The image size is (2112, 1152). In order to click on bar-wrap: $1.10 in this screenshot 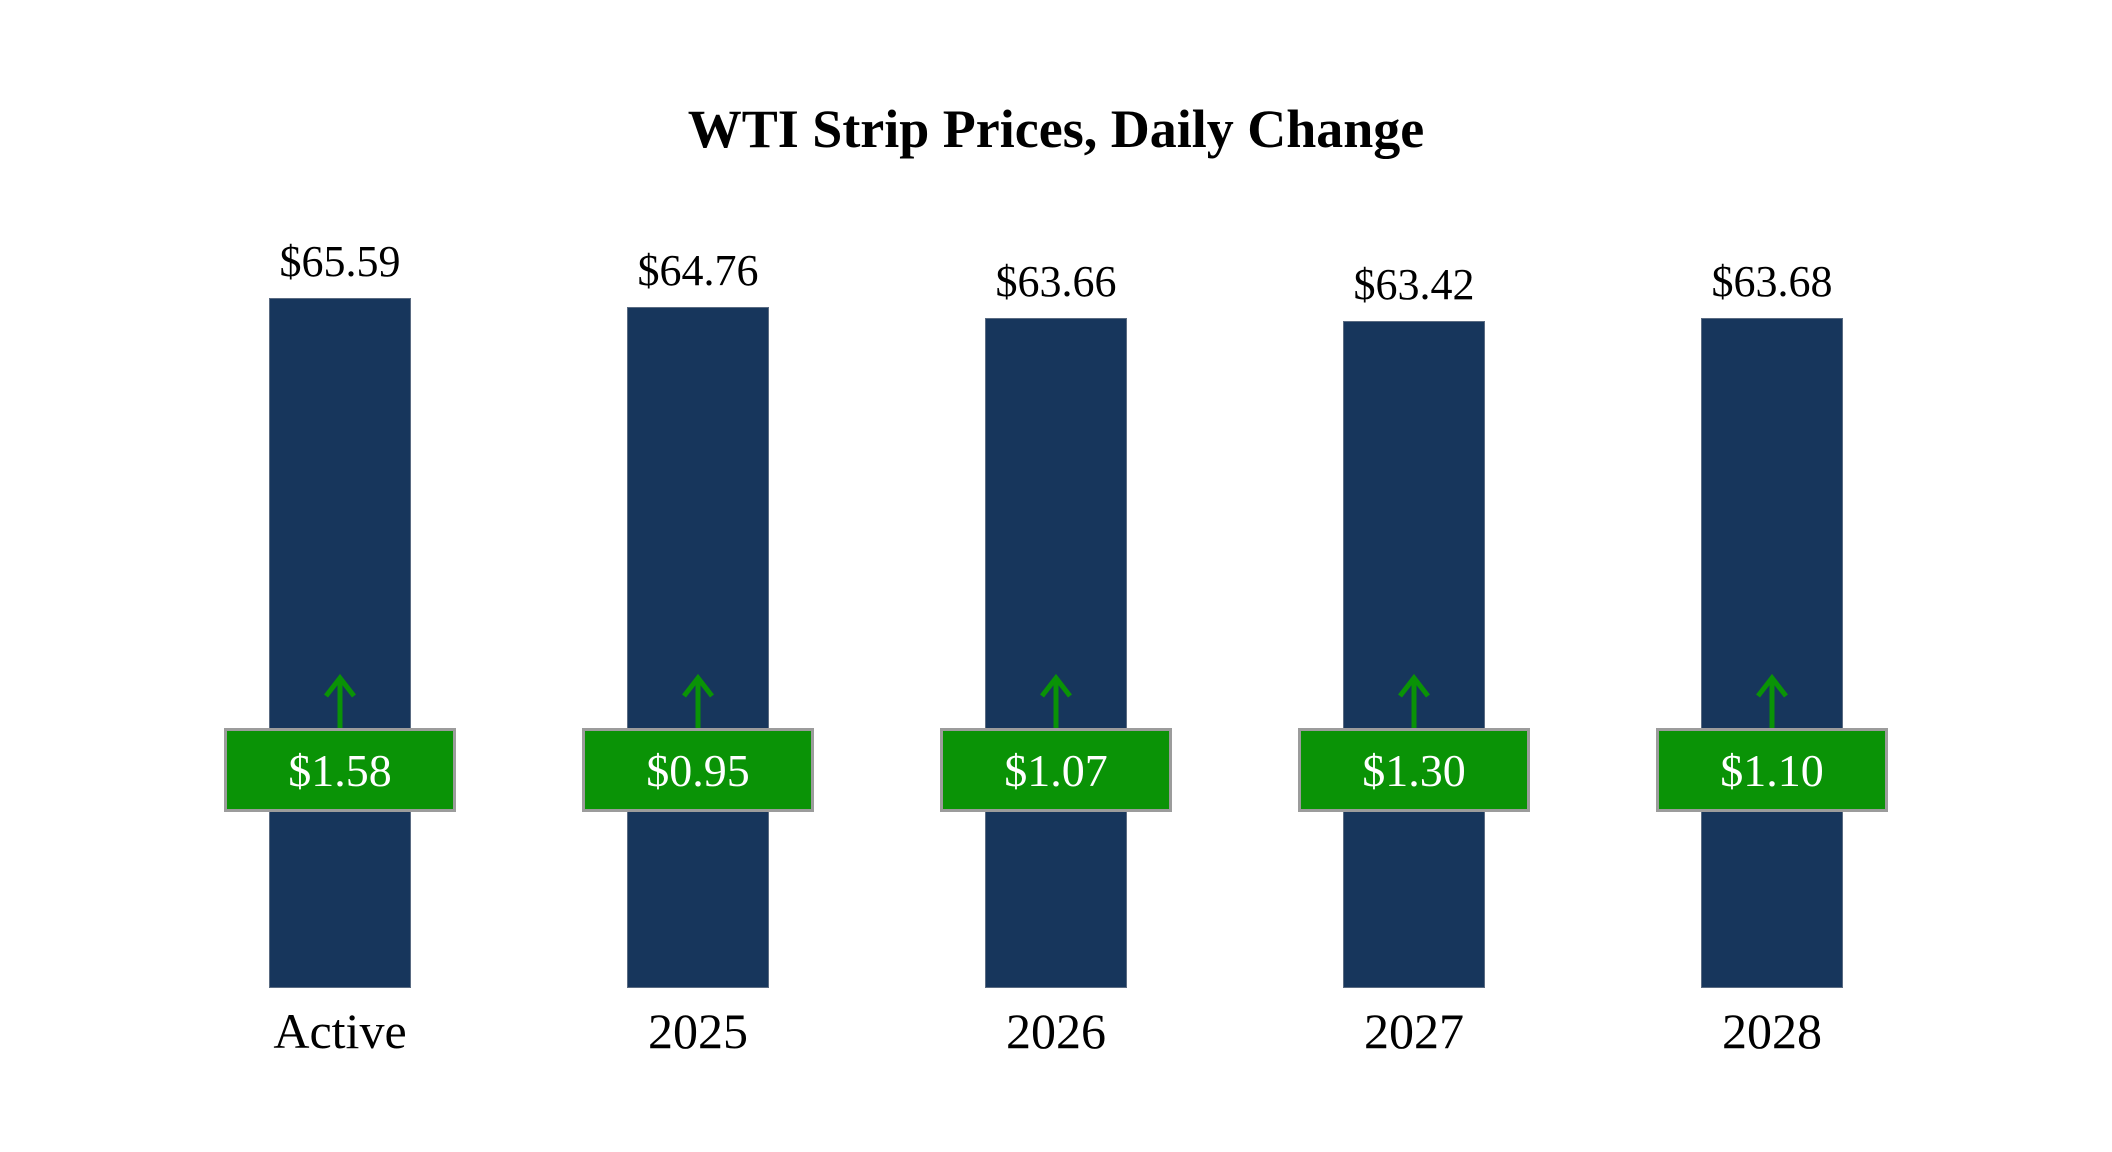, I will do `click(1772, 653)`.